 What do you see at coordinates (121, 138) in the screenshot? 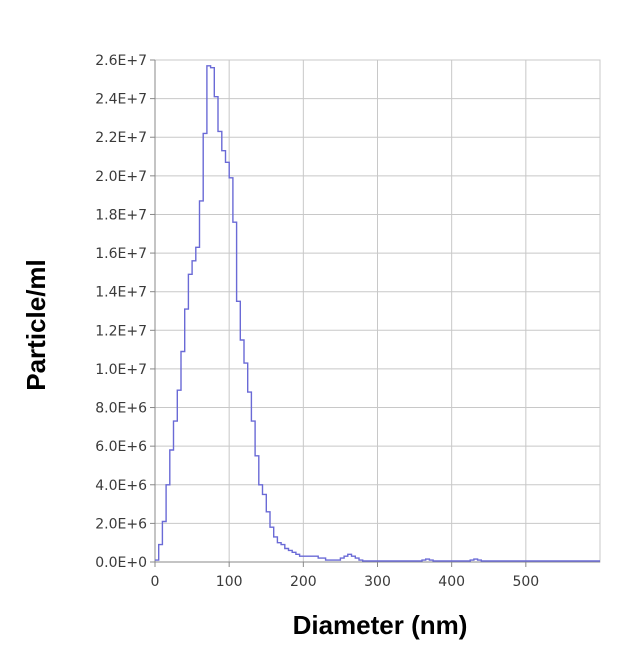
I see `y-tick-label: 2.2E+7` at bounding box center [121, 138].